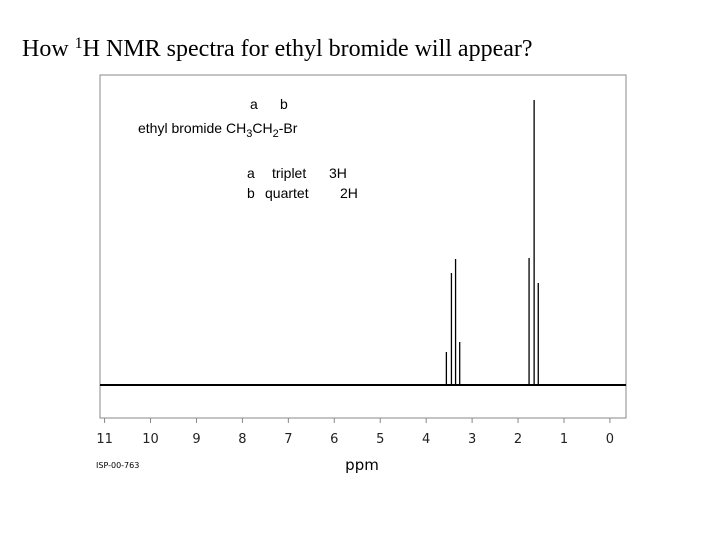 This screenshot has height=540, width=720. Describe the element at coordinates (380, 439) in the screenshot. I see `x-tick-label: 5` at that location.